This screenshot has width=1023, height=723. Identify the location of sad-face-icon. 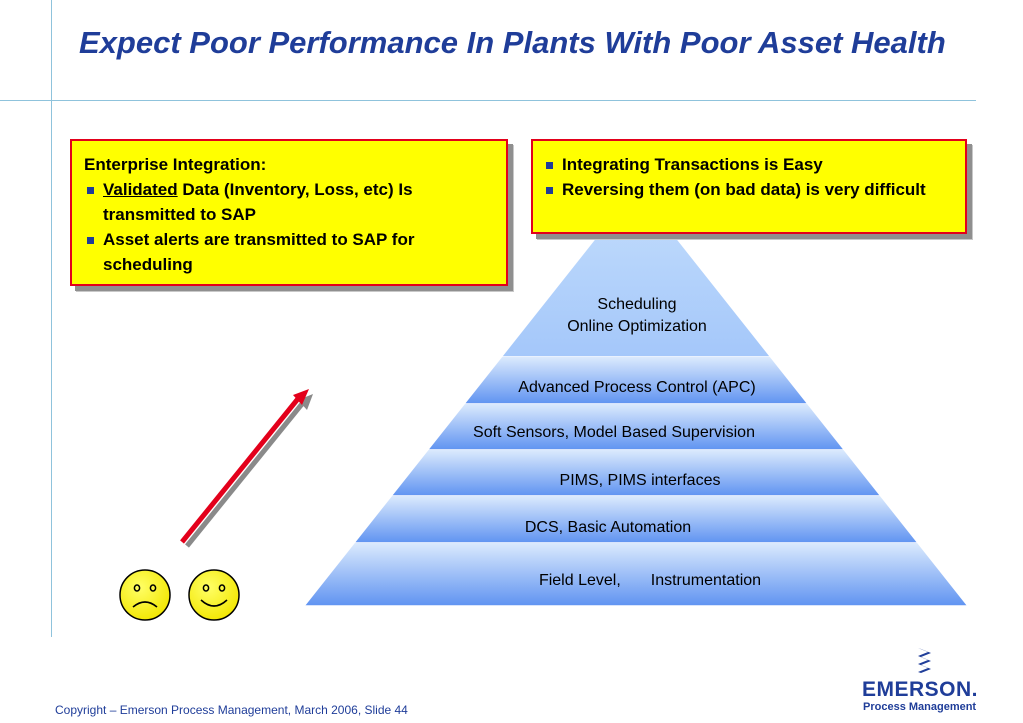
(145, 595).